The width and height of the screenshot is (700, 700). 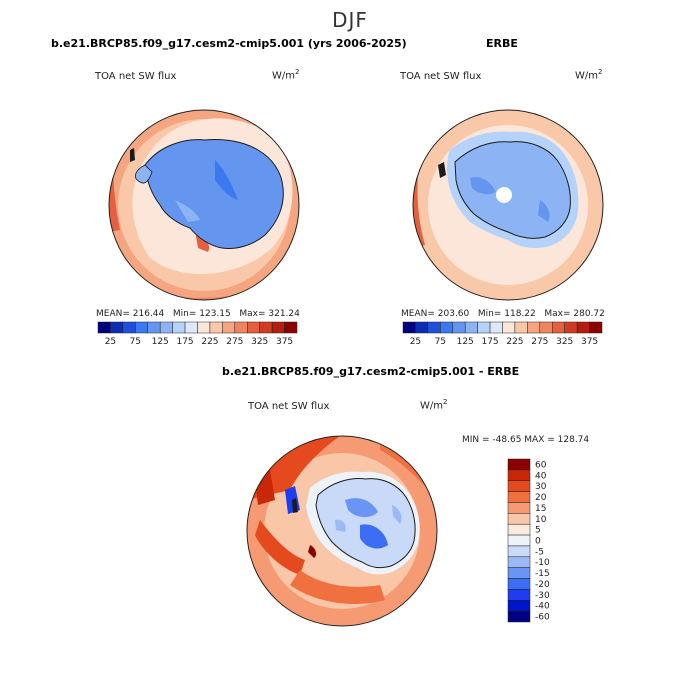 What do you see at coordinates (502, 43) in the screenshot?
I see `panel-title-erbe: ERBE` at bounding box center [502, 43].